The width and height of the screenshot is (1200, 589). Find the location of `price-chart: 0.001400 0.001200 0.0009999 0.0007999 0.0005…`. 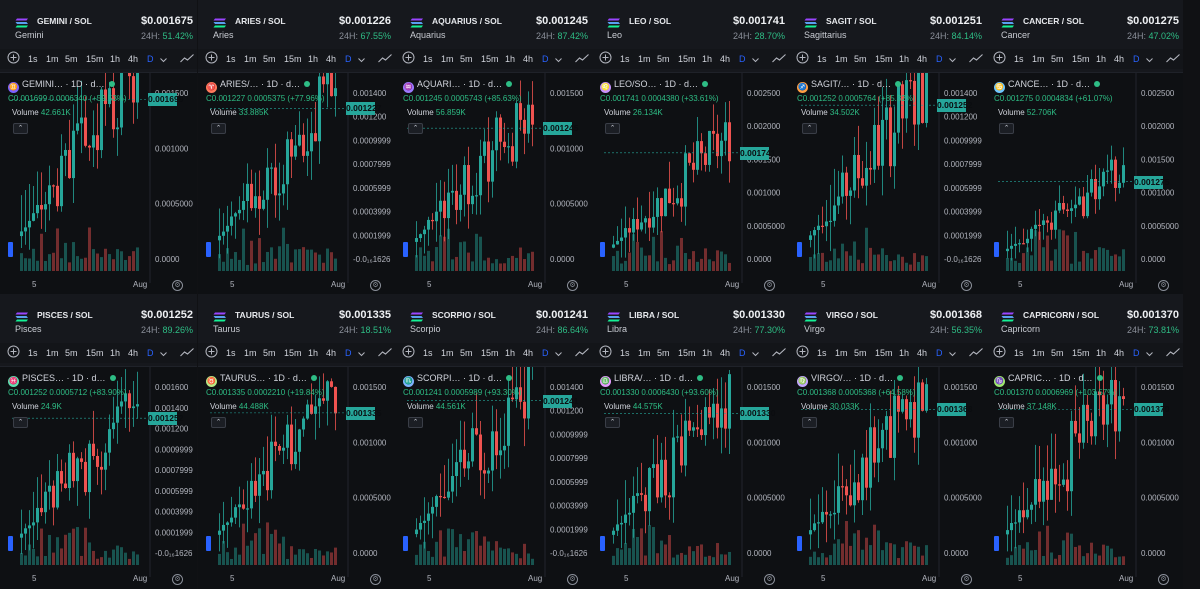

price-chart: 0.001400 0.001200 0.0009999 0.0007999 0.0005… is located at coordinates (493, 477).